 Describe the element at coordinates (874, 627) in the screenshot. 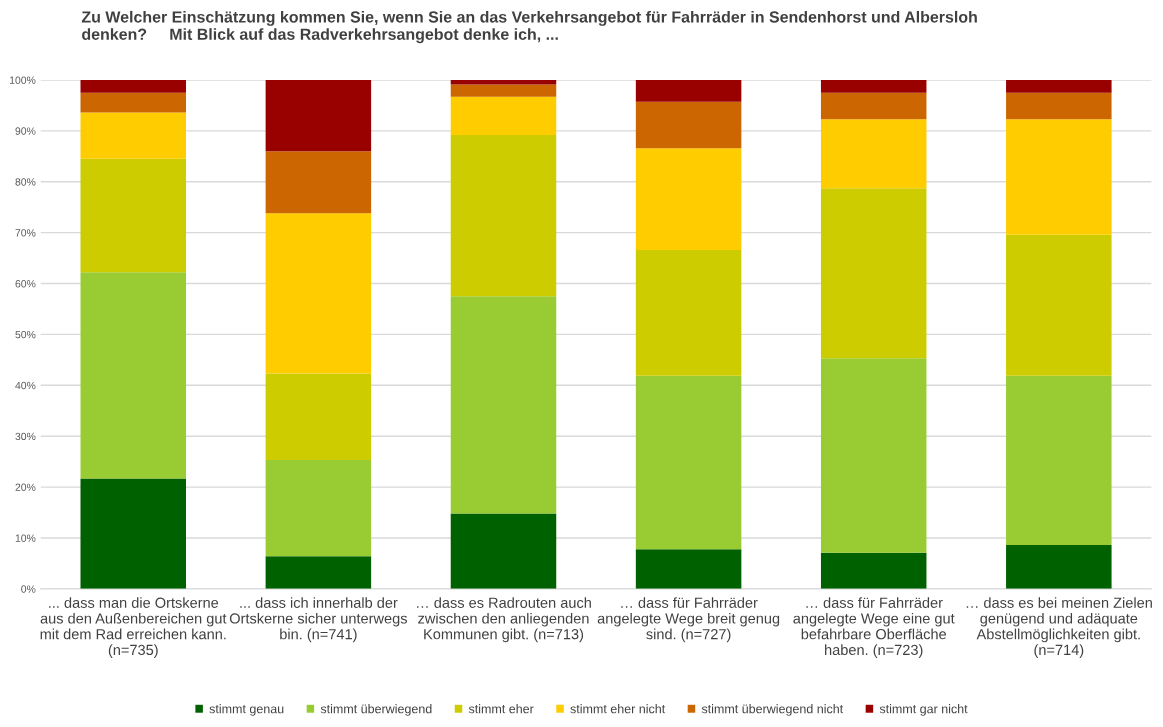

I see `x-tick-label: … dass für Fahrräder angelegte Wege eine gut befahrbare Oberfläche haben. (n=723)` at that location.